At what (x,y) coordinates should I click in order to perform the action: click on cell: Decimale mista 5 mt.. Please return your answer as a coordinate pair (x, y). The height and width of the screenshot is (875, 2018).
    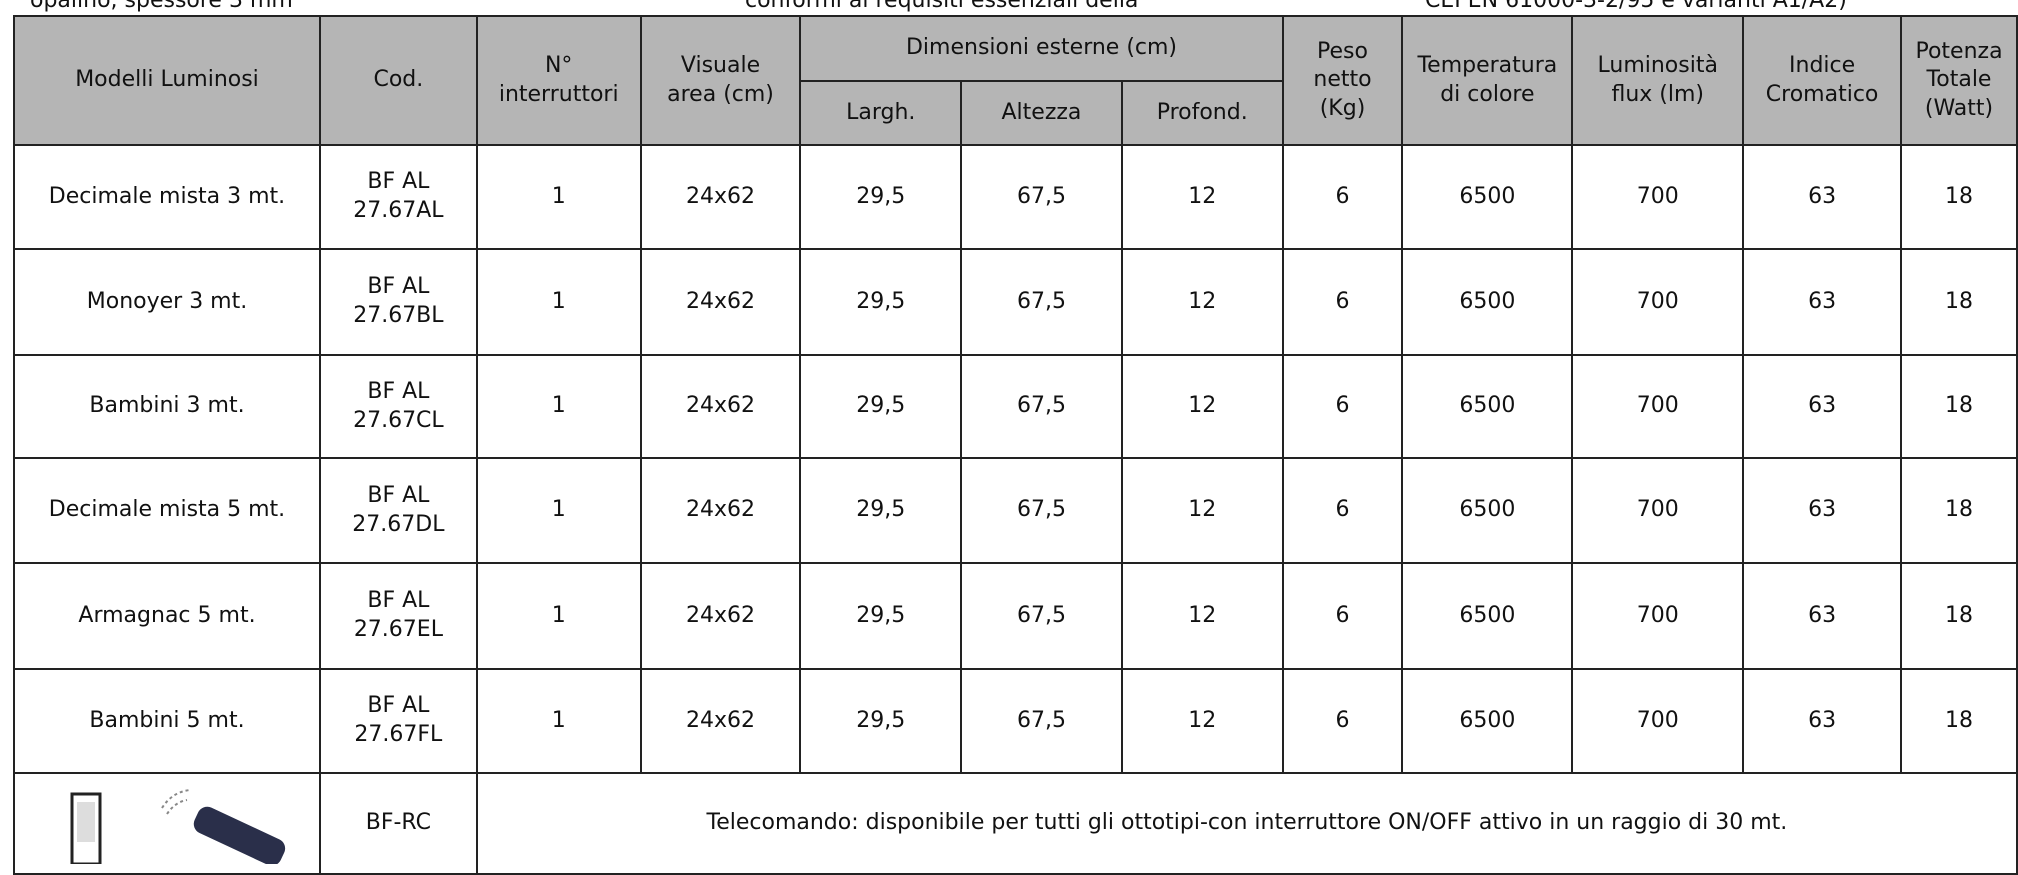
    Looking at the image, I should click on (167, 510).